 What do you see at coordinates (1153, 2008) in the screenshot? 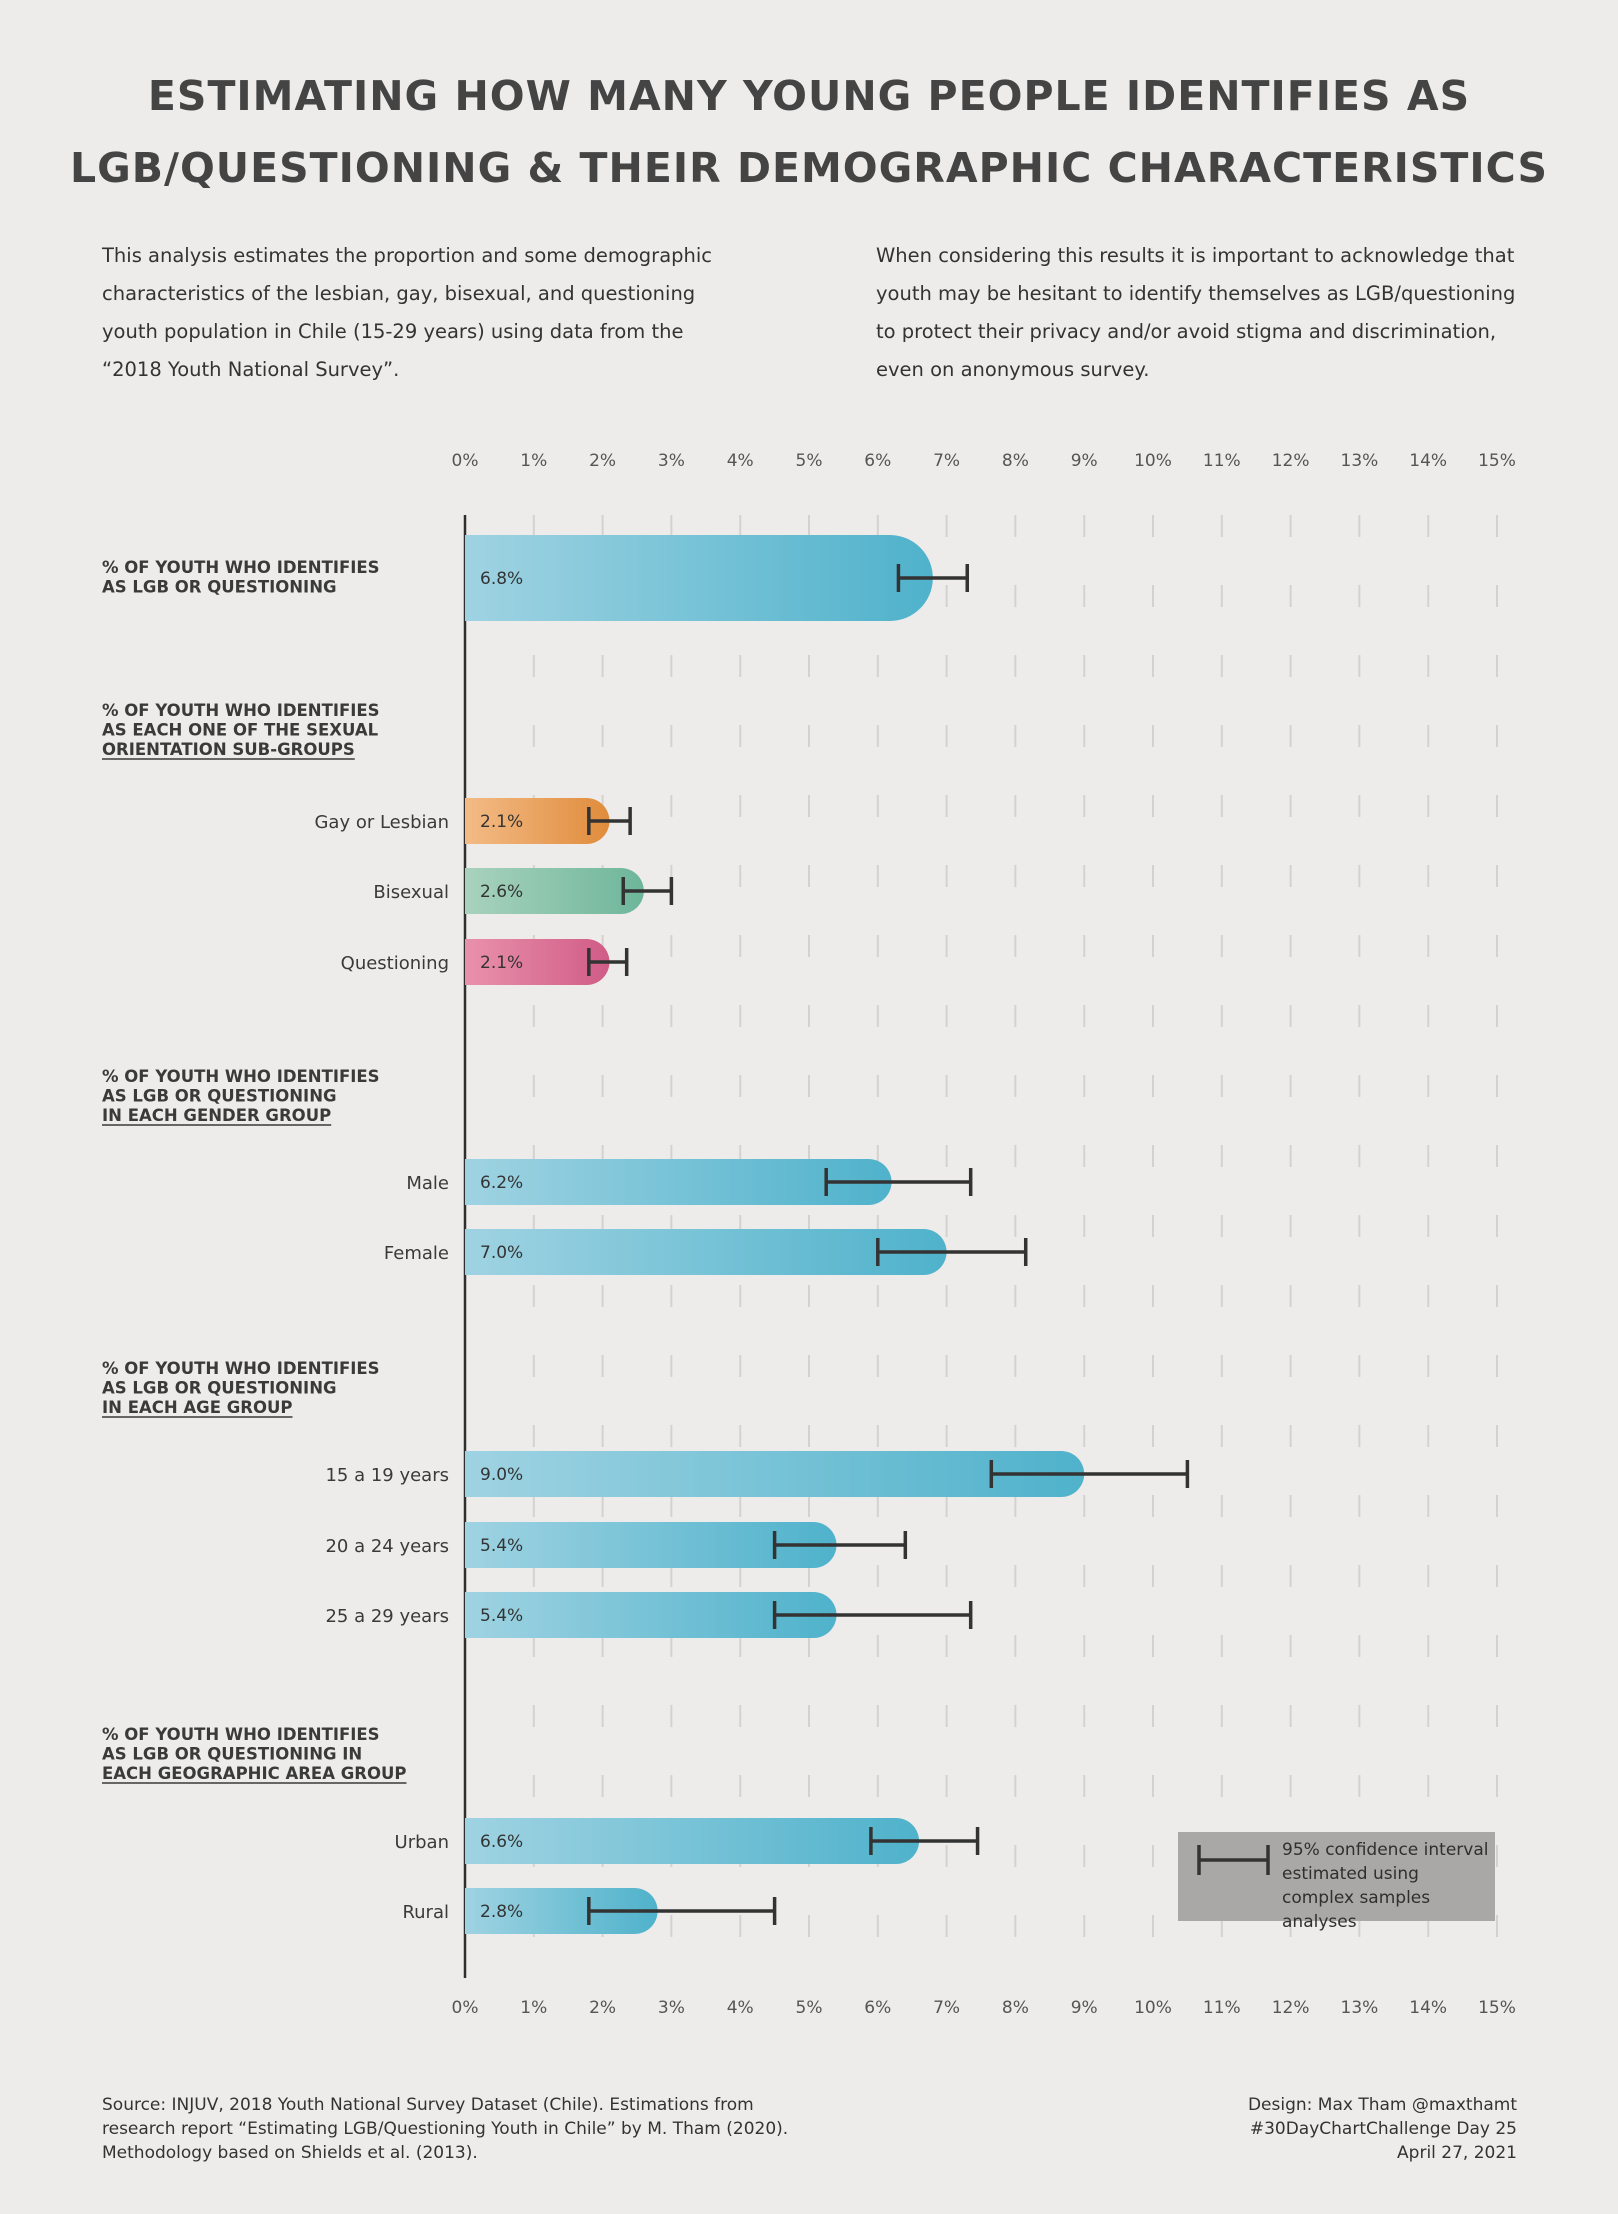
I see `x-tick-label-bottom: 10%` at bounding box center [1153, 2008].